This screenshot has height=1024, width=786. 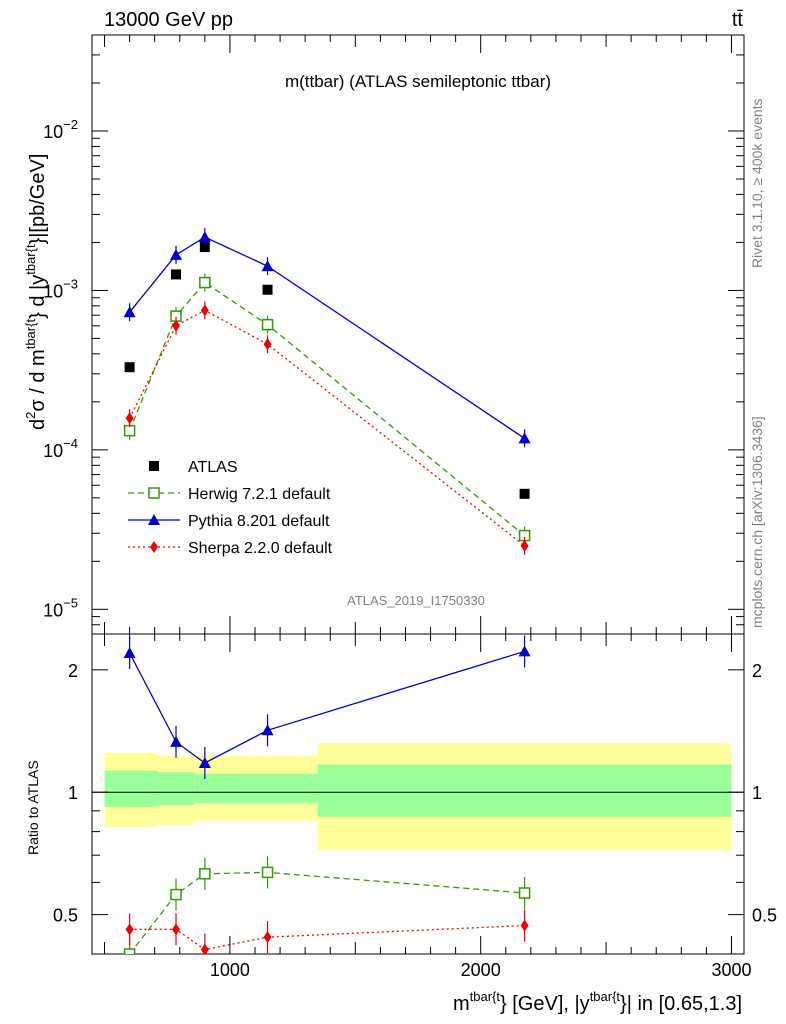 I want to click on x-tick-label: 3000, so click(x=731, y=970).